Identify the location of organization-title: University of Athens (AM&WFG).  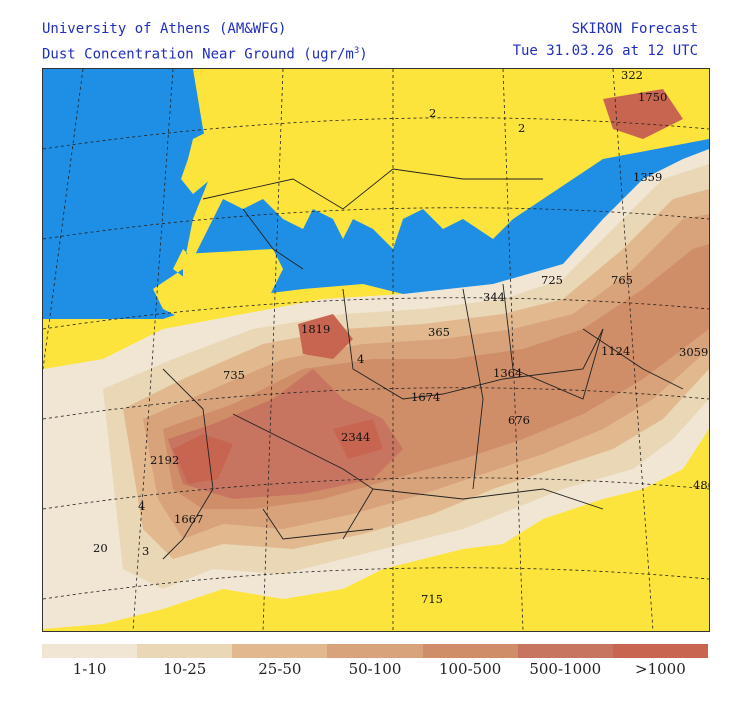
(164, 29).